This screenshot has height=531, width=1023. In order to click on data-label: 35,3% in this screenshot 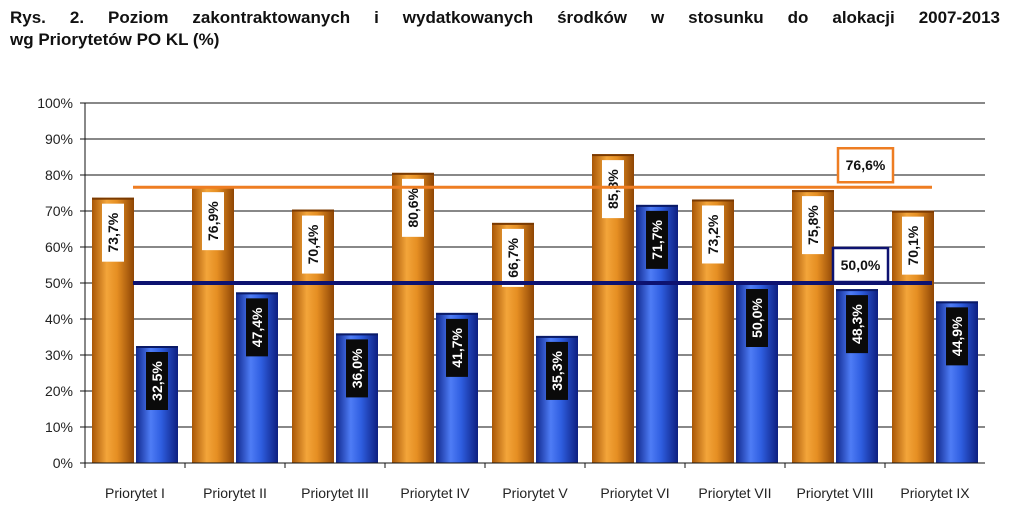, I will do `click(557, 370)`.